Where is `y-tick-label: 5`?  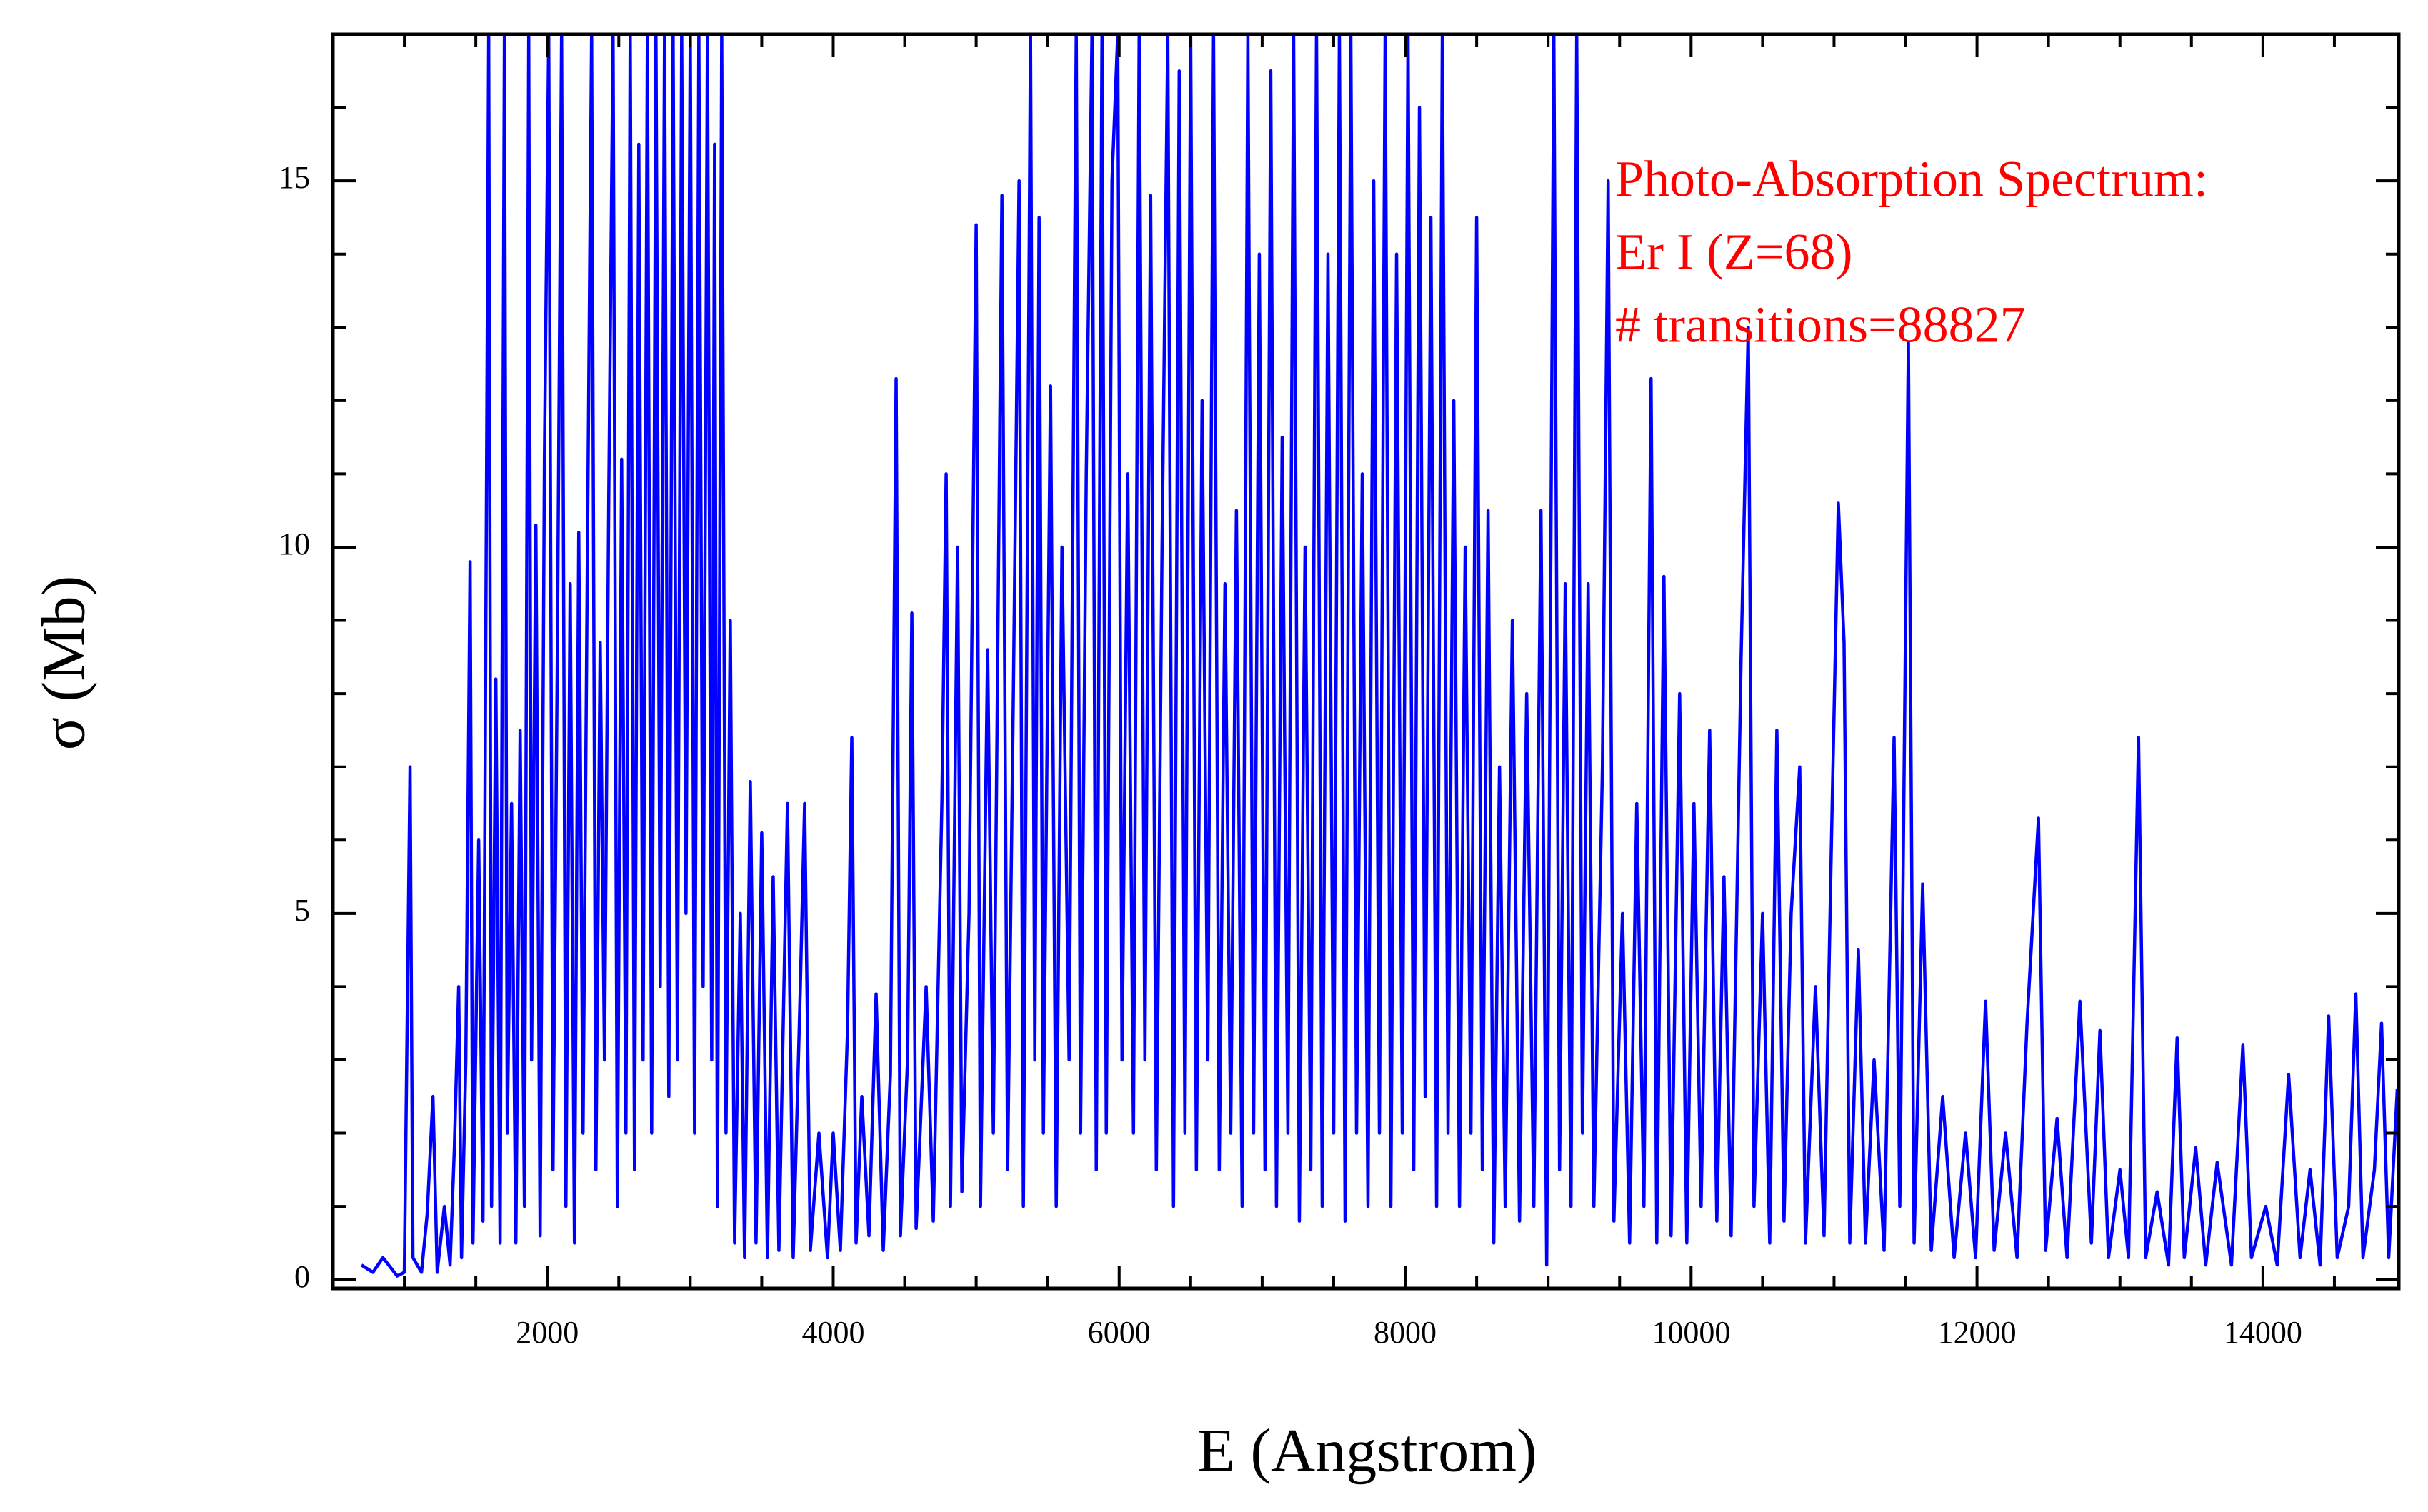
y-tick-label: 5 is located at coordinates (302, 910).